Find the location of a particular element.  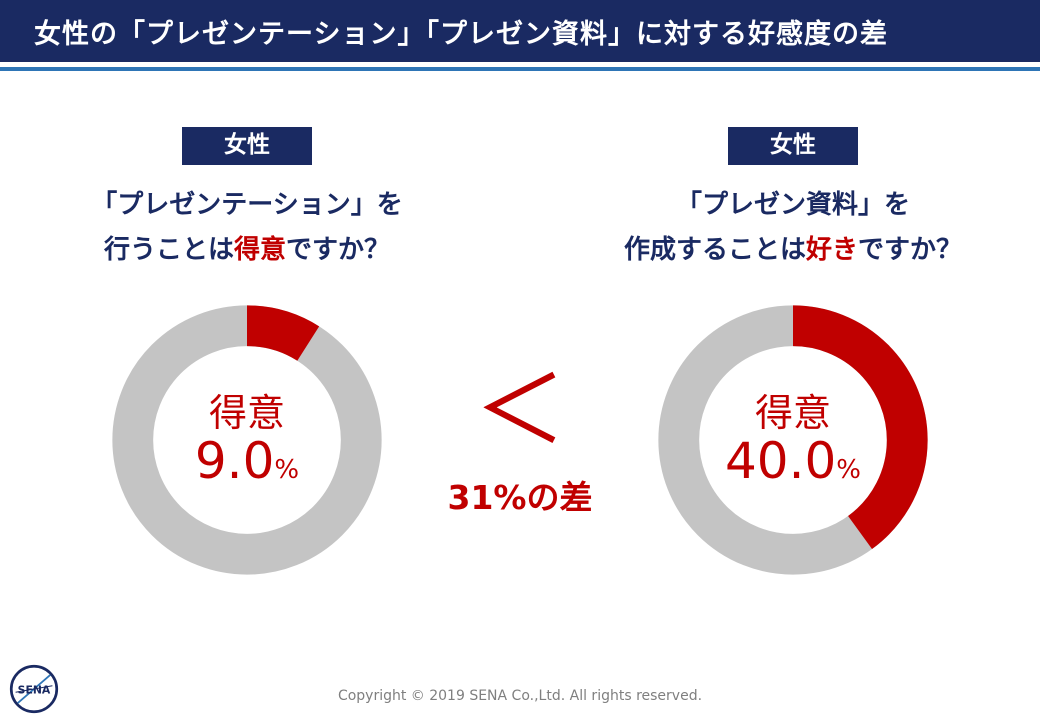

header-accent-line is located at coordinates (520, 69).